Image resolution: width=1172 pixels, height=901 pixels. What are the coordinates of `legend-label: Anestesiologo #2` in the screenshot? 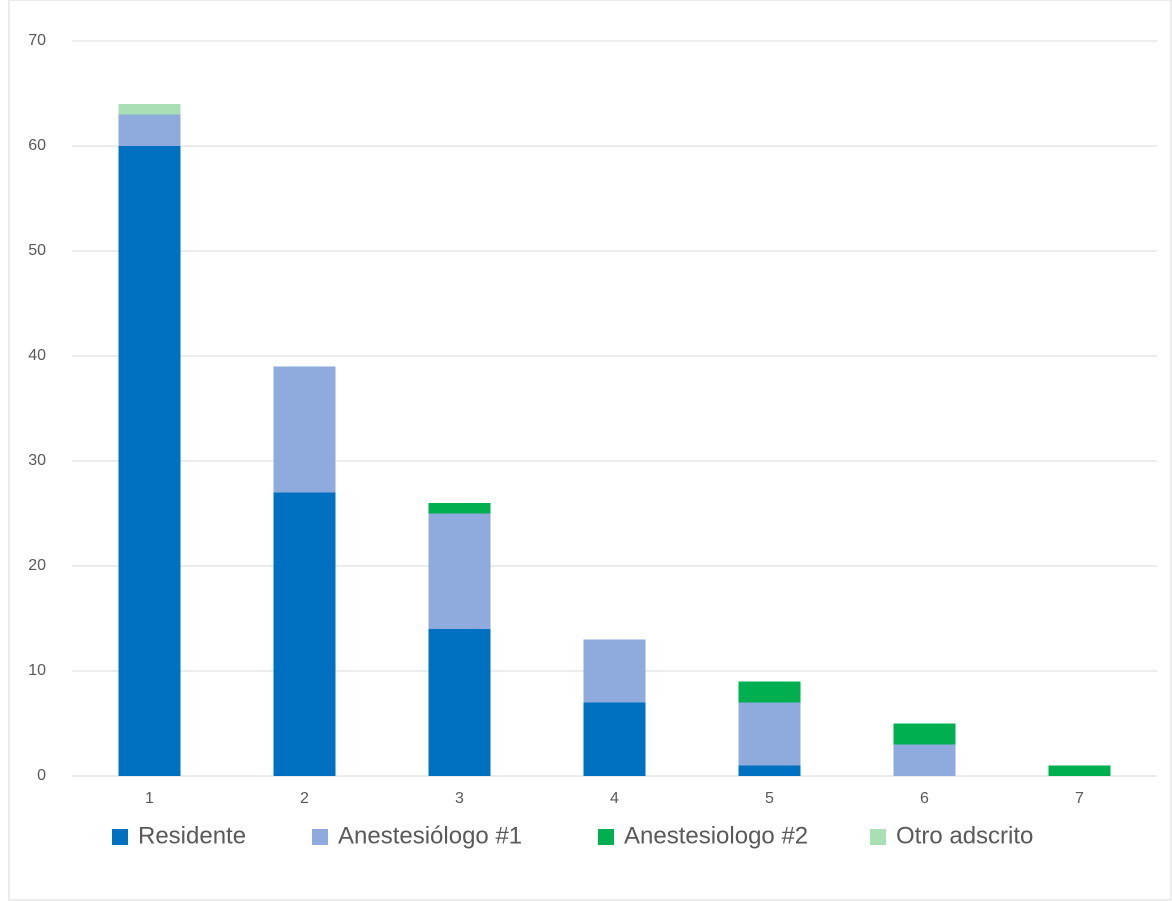 It's located at (716, 835).